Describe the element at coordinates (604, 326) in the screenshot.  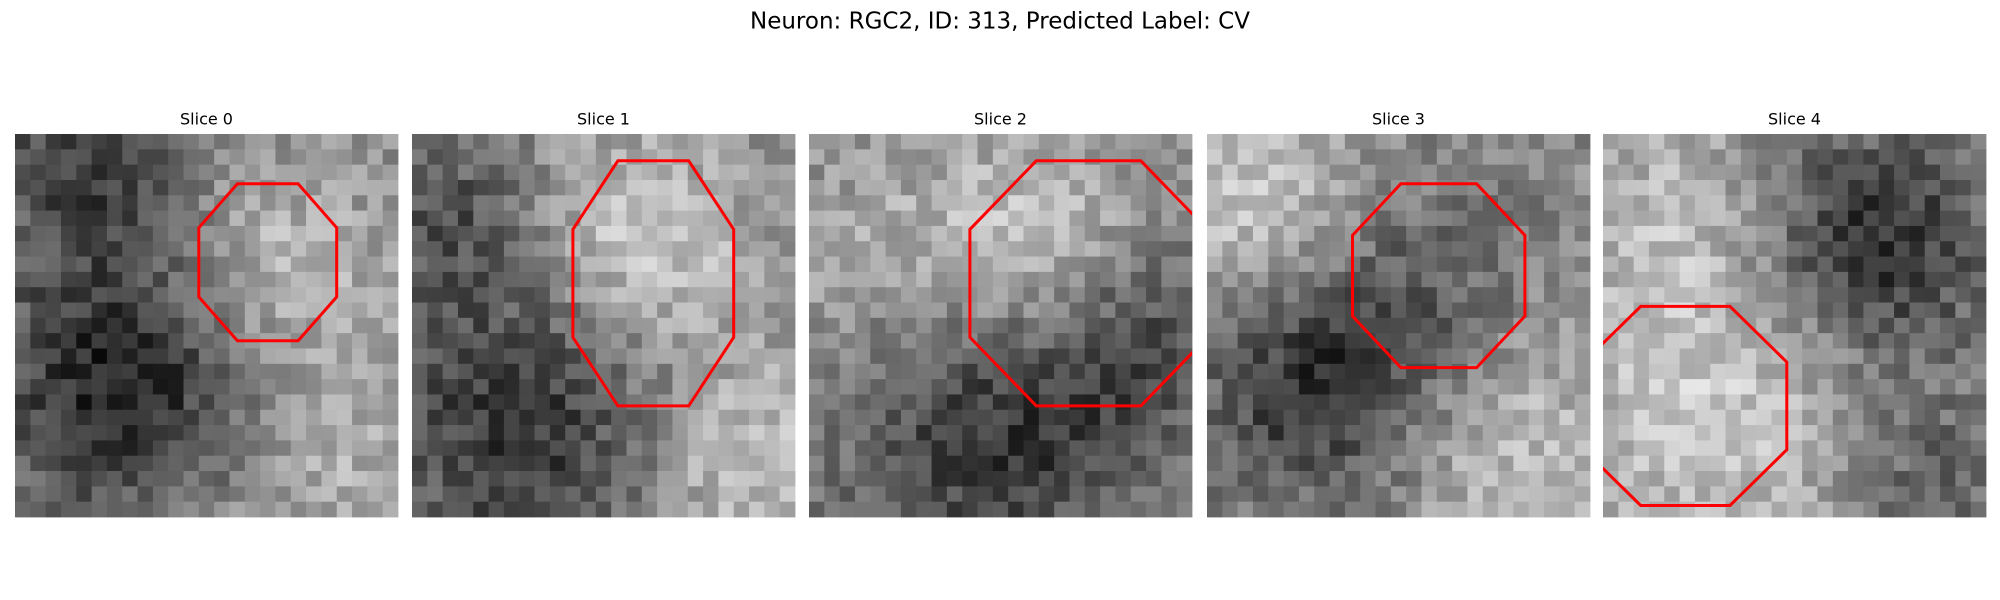
I see `image` at that location.